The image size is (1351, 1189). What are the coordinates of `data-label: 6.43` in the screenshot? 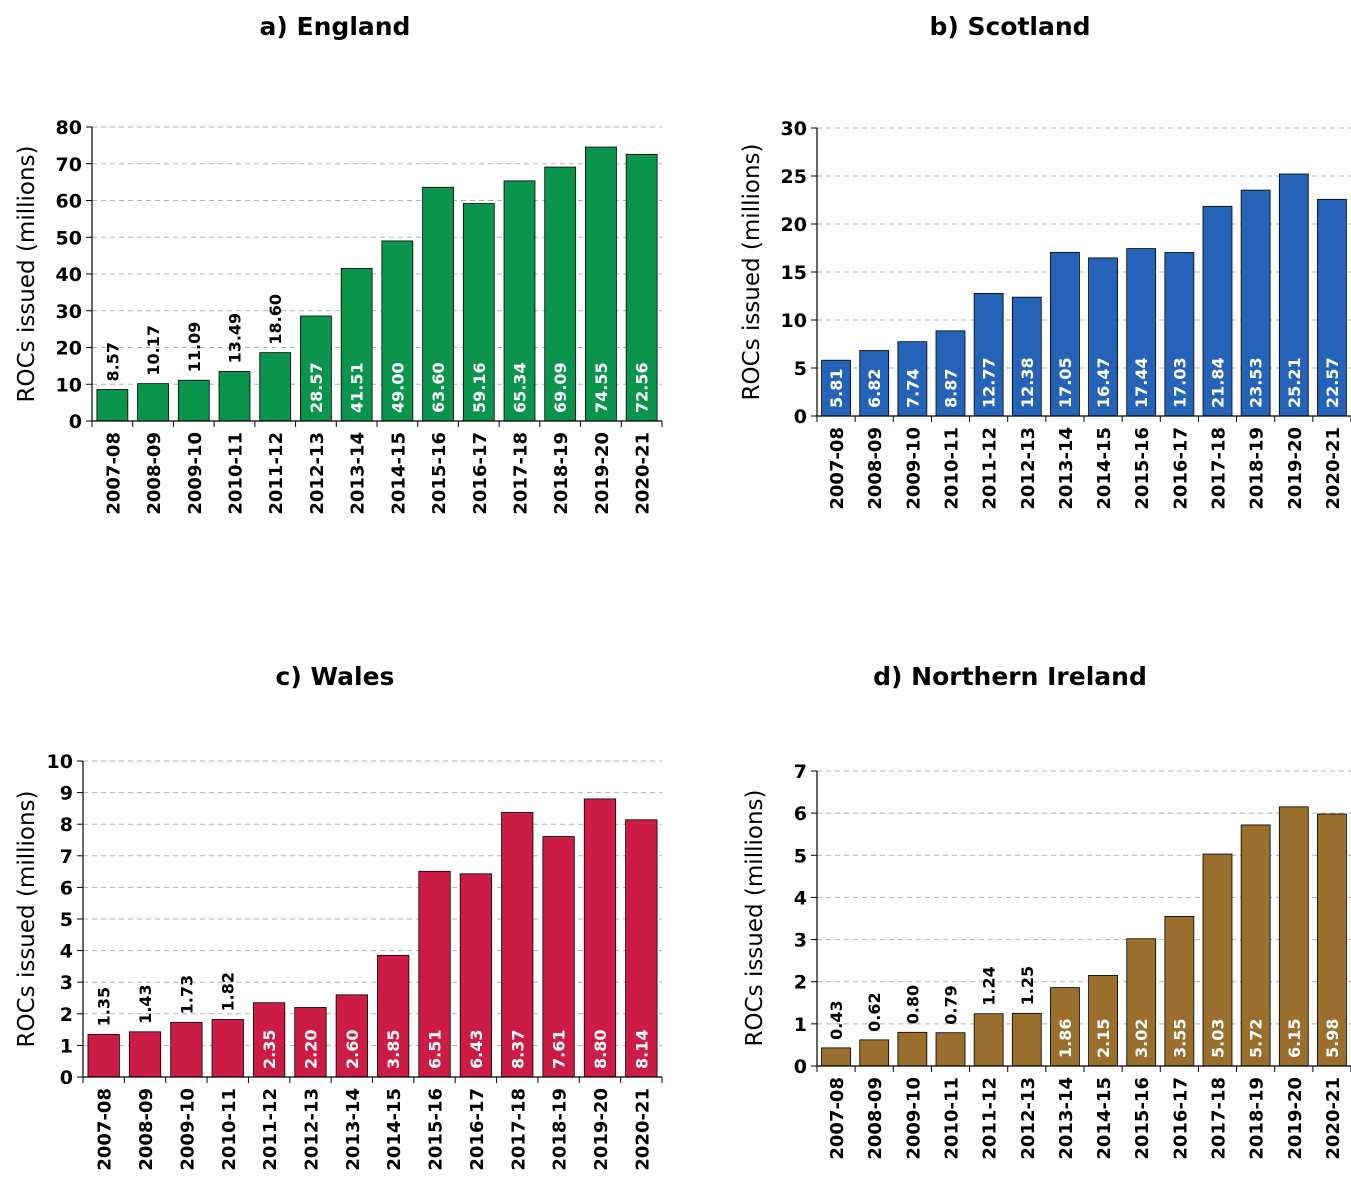 It's located at (476, 1049).